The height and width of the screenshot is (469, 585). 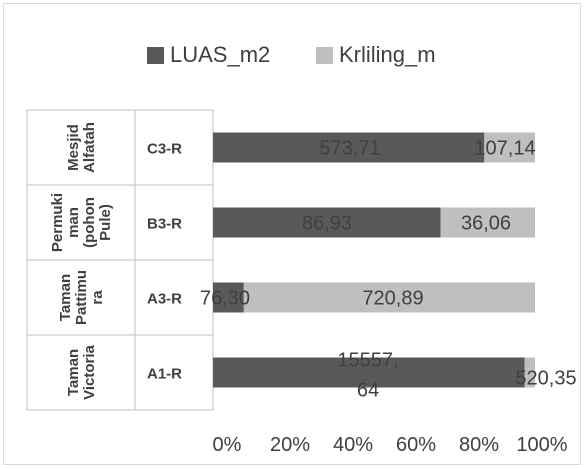 I want to click on x-tick-label: 20%, so click(x=290, y=445).